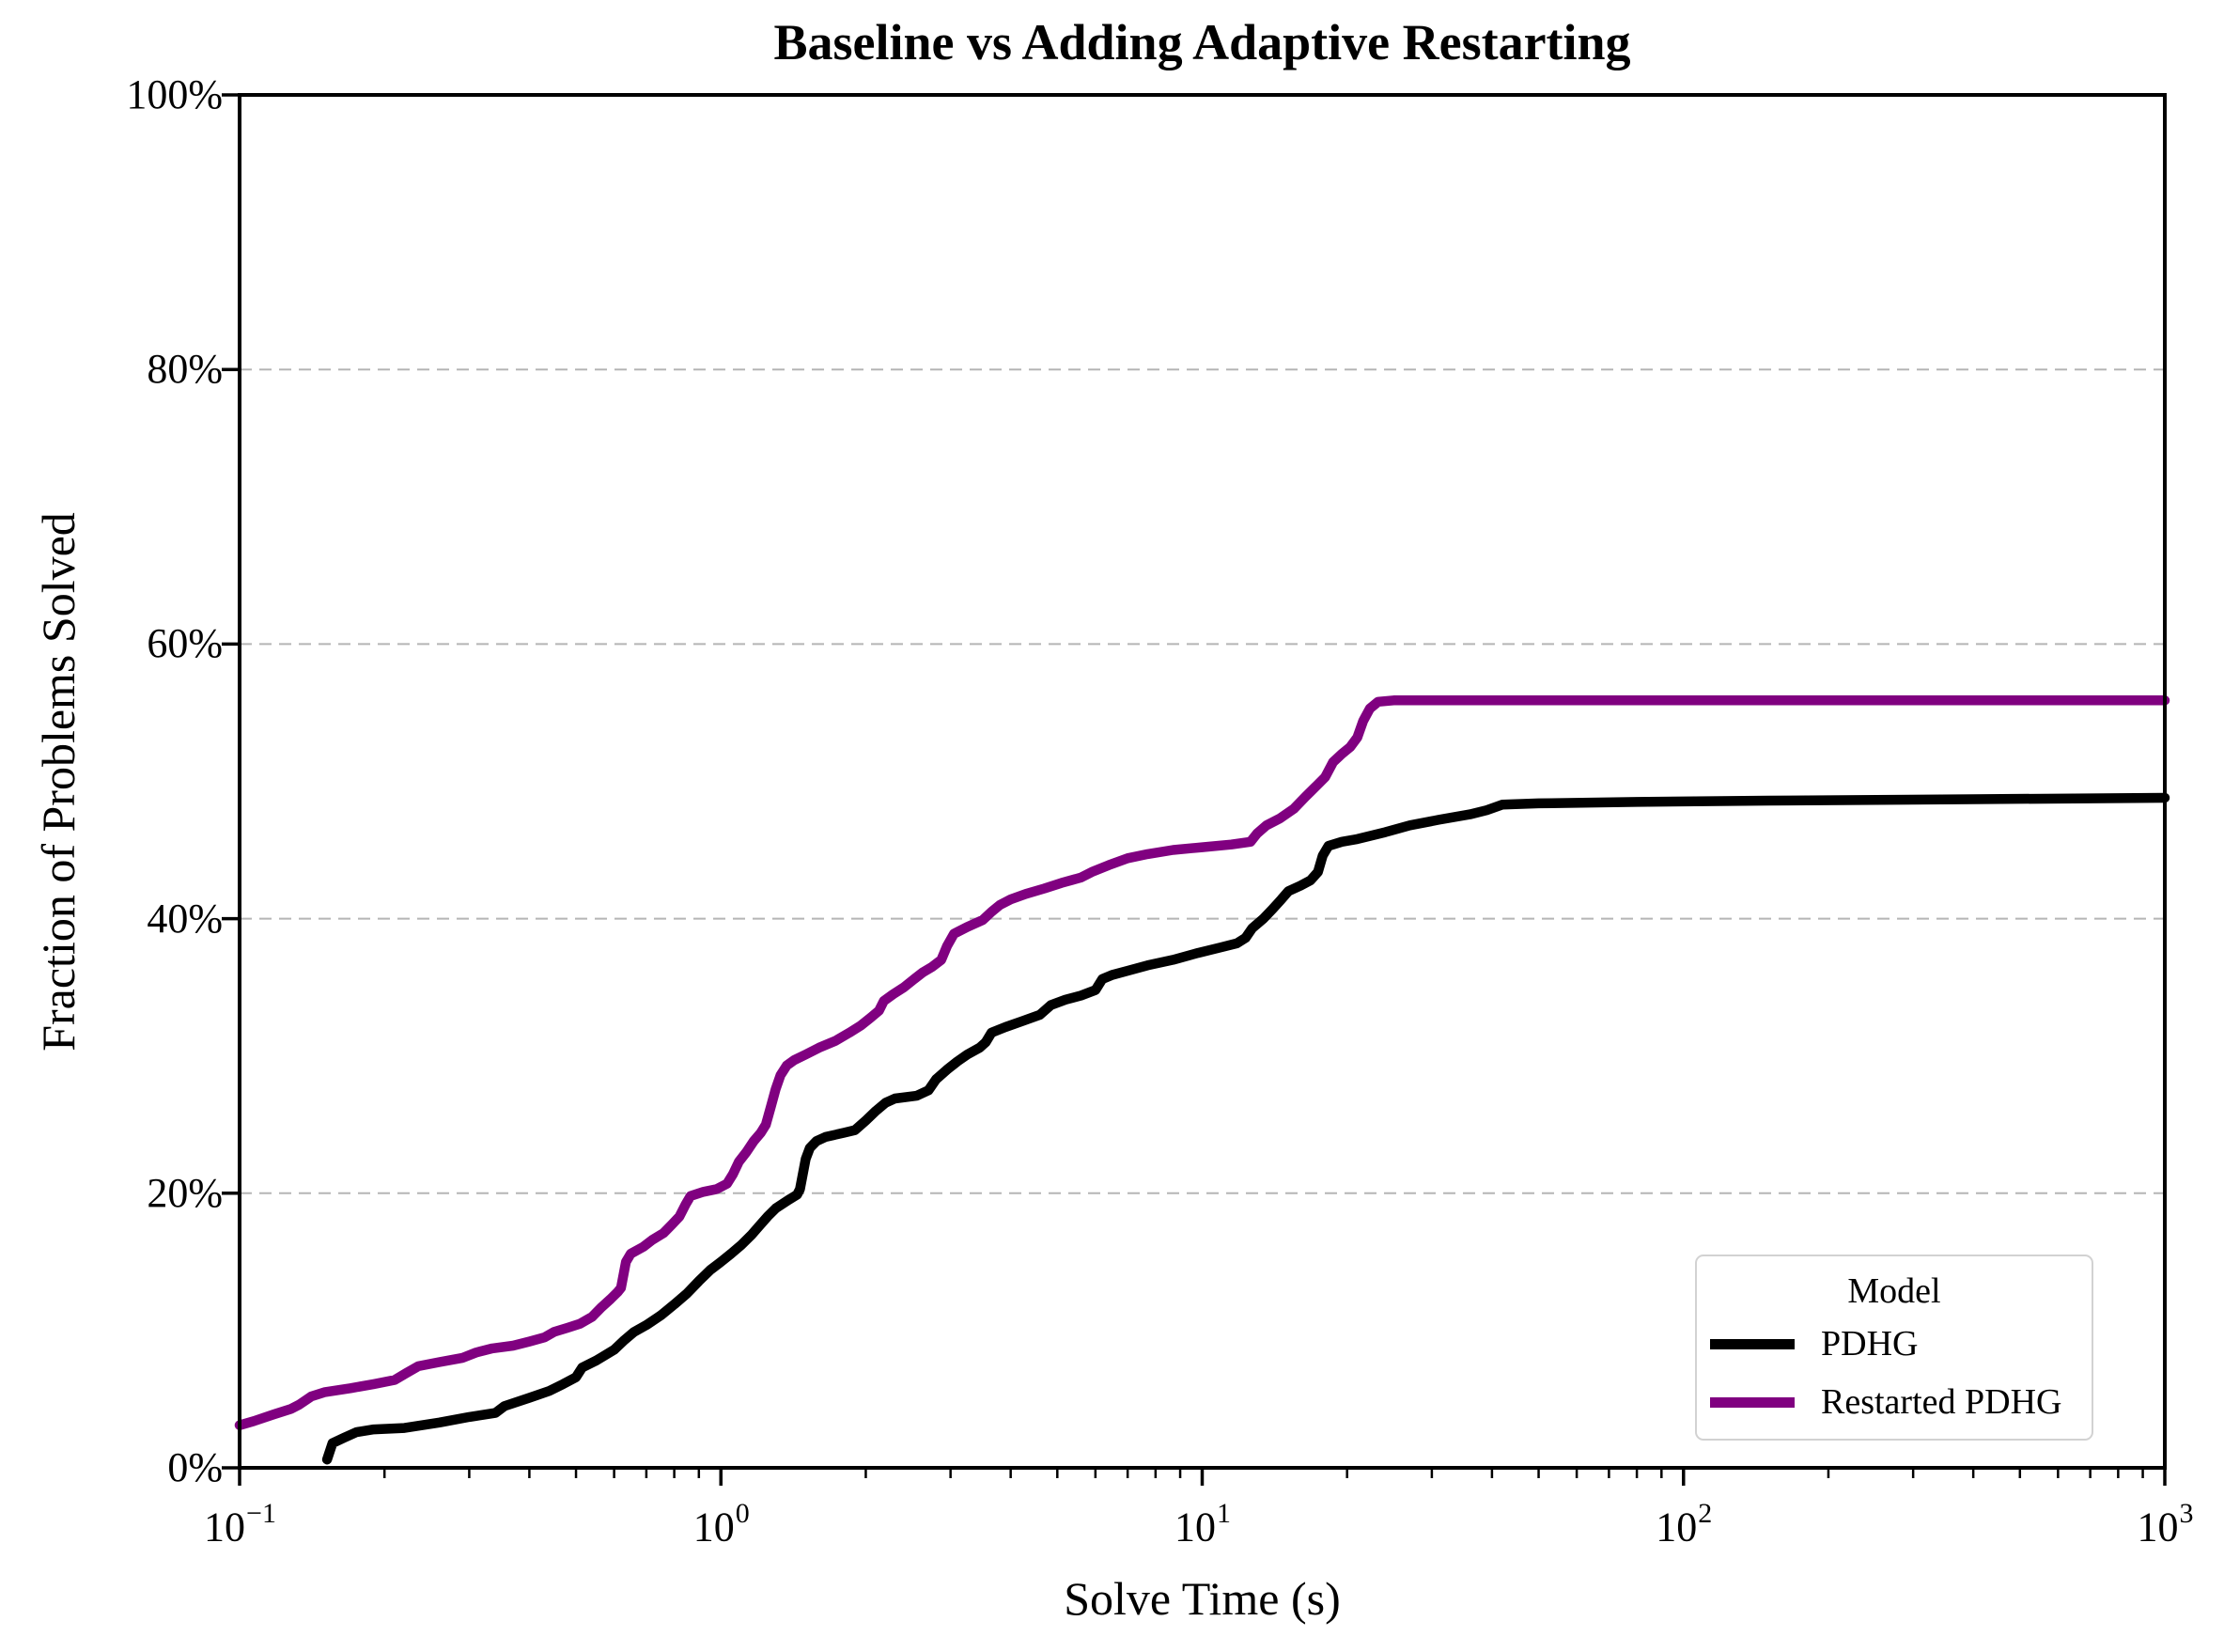 Image resolution: width=2224 pixels, height=1652 pixels. I want to click on y-tick-label: 40%, so click(185, 918).